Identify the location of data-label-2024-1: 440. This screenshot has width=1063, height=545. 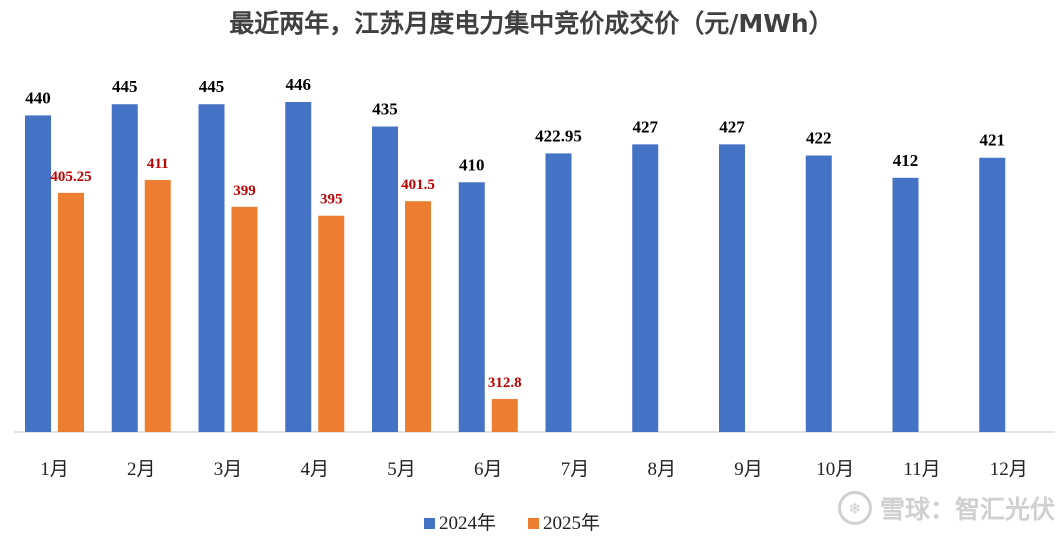
(38, 97).